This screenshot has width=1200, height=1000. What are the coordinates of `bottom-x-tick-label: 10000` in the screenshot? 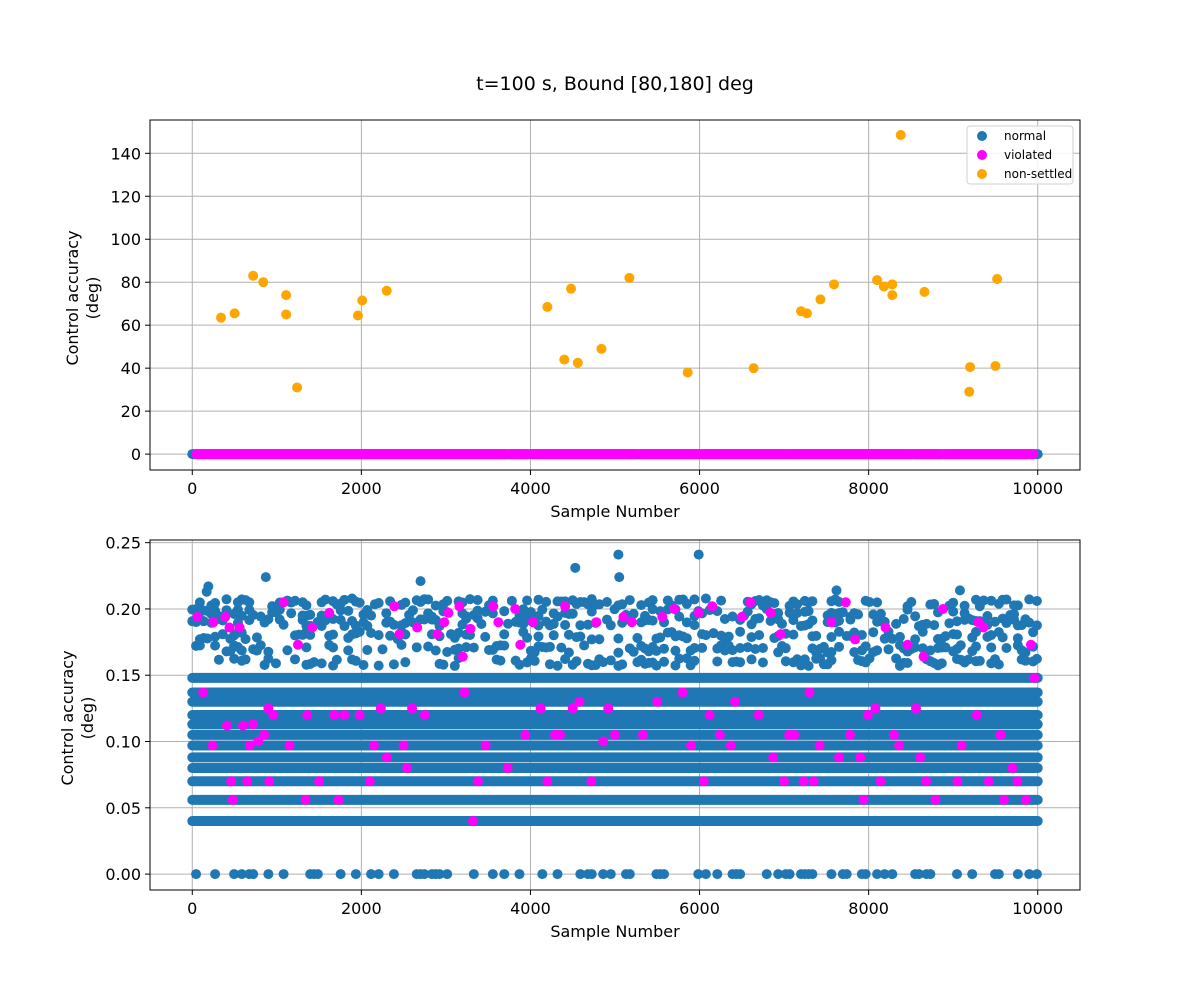 It's located at (1037, 908).